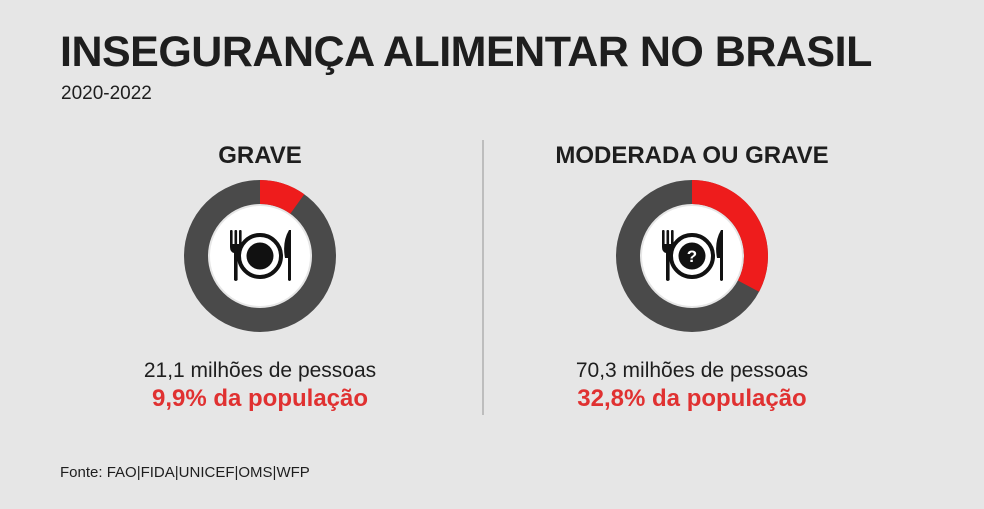  Describe the element at coordinates (692, 370) in the screenshot. I see `people-count-moderada-ou-grave: 70,3 milhões de pessoas` at that location.